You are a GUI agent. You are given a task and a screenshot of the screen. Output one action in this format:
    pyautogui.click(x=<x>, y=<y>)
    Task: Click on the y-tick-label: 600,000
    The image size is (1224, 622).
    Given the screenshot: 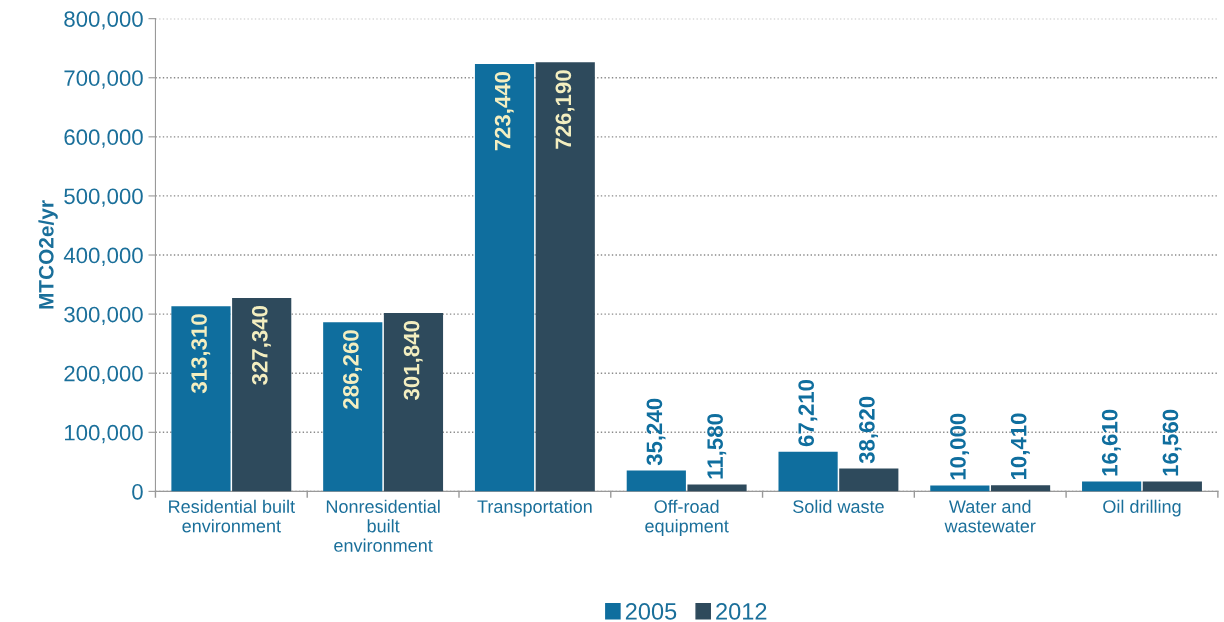 What is the action you would take?
    pyautogui.click(x=103, y=138)
    